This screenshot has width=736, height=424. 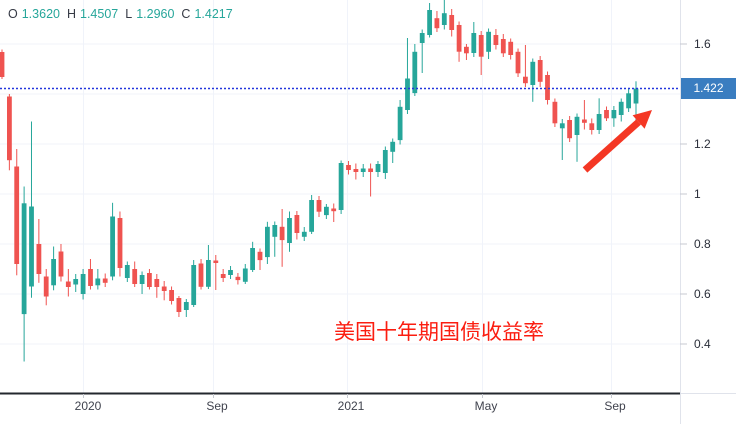 What do you see at coordinates (611, 146) in the screenshot?
I see `trend-arrow-shaft` at bounding box center [611, 146].